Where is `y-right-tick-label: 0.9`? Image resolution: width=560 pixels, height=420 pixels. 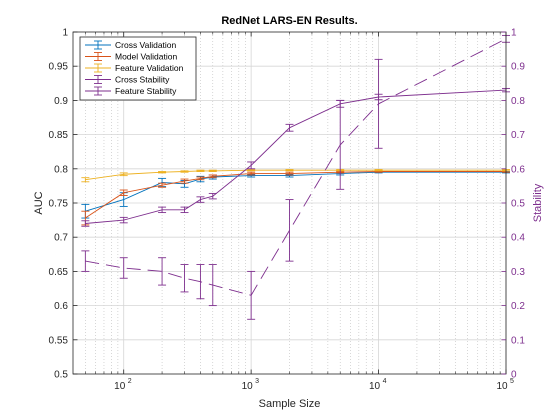
y-right-tick-label: 0.9 is located at coordinates (518, 67).